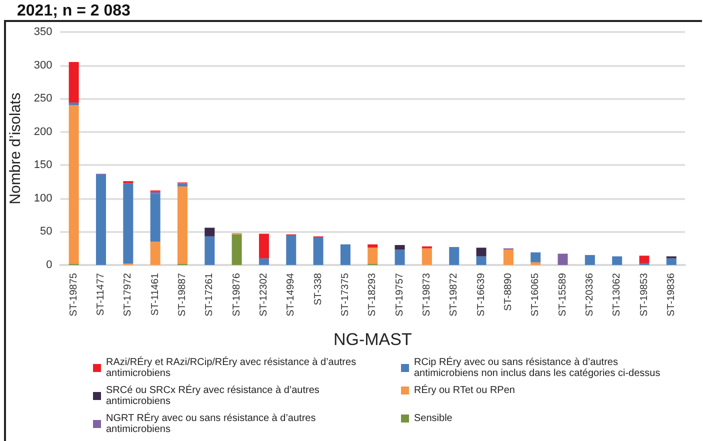  I want to click on x-tick-label: ST-17261, so click(210, 294).